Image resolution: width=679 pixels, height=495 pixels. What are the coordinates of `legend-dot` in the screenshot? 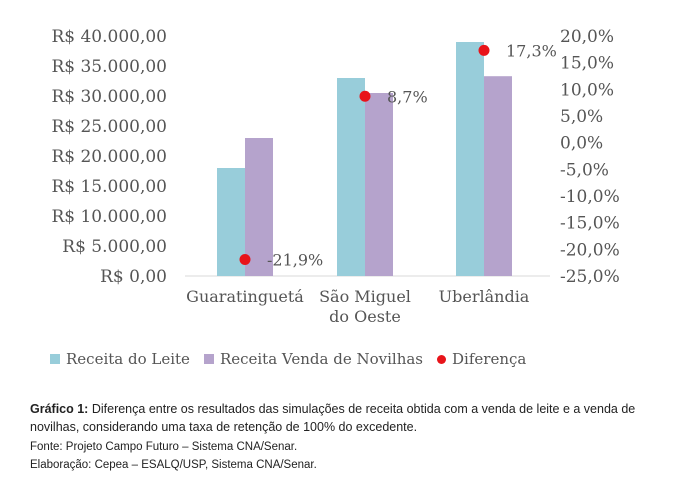 It's located at (442, 359).